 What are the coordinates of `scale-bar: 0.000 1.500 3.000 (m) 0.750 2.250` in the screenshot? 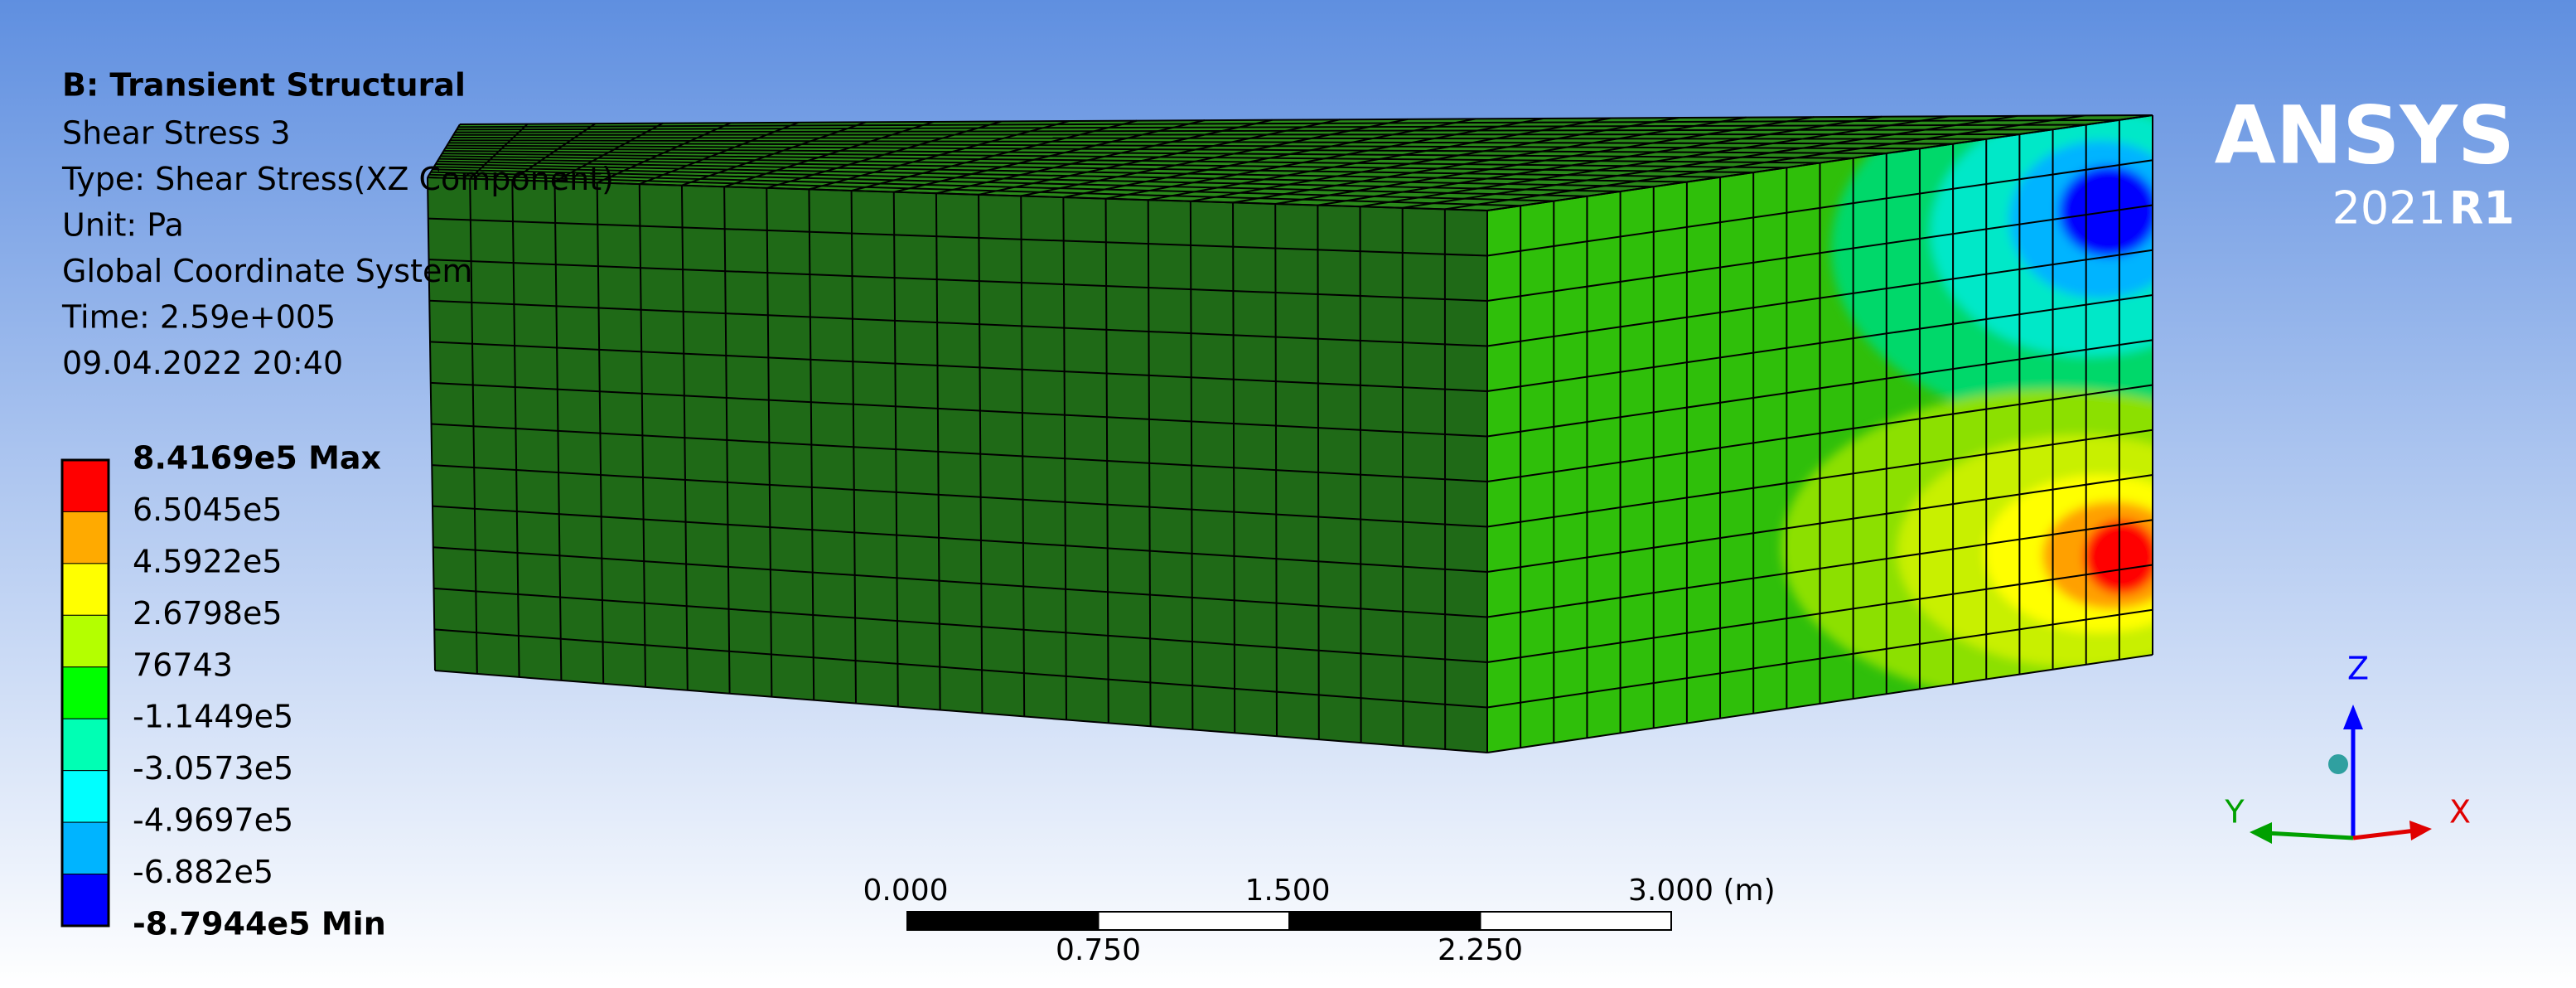 It's located at (1319, 920).